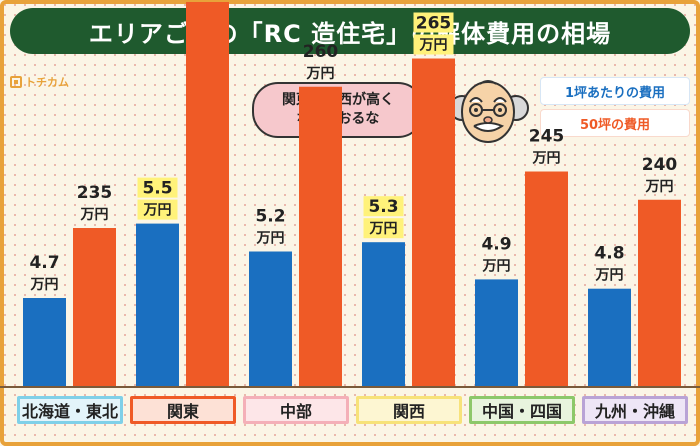 The width and height of the screenshot is (700, 446). Describe the element at coordinates (615, 91) in the screenshot. I see `legend-per-tsubo: 1坪あたりの費用` at that location.